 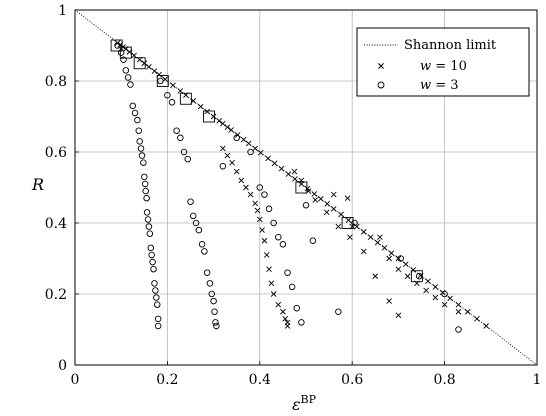 What do you see at coordinates (450, 45) in the screenshot?
I see `legend-shannon-label: Shannon limit` at bounding box center [450, 45].